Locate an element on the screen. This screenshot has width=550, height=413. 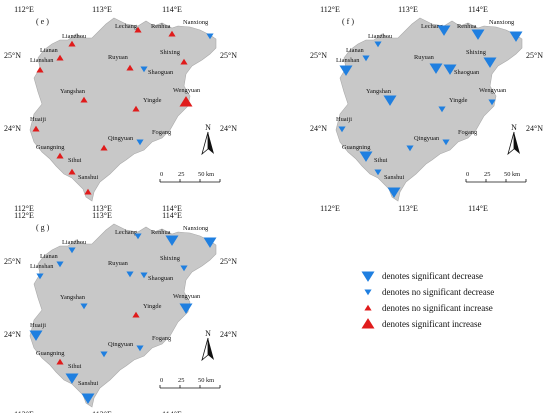
x-tick-label-bottom-1: 113°E is located at coordinates (408, 208).